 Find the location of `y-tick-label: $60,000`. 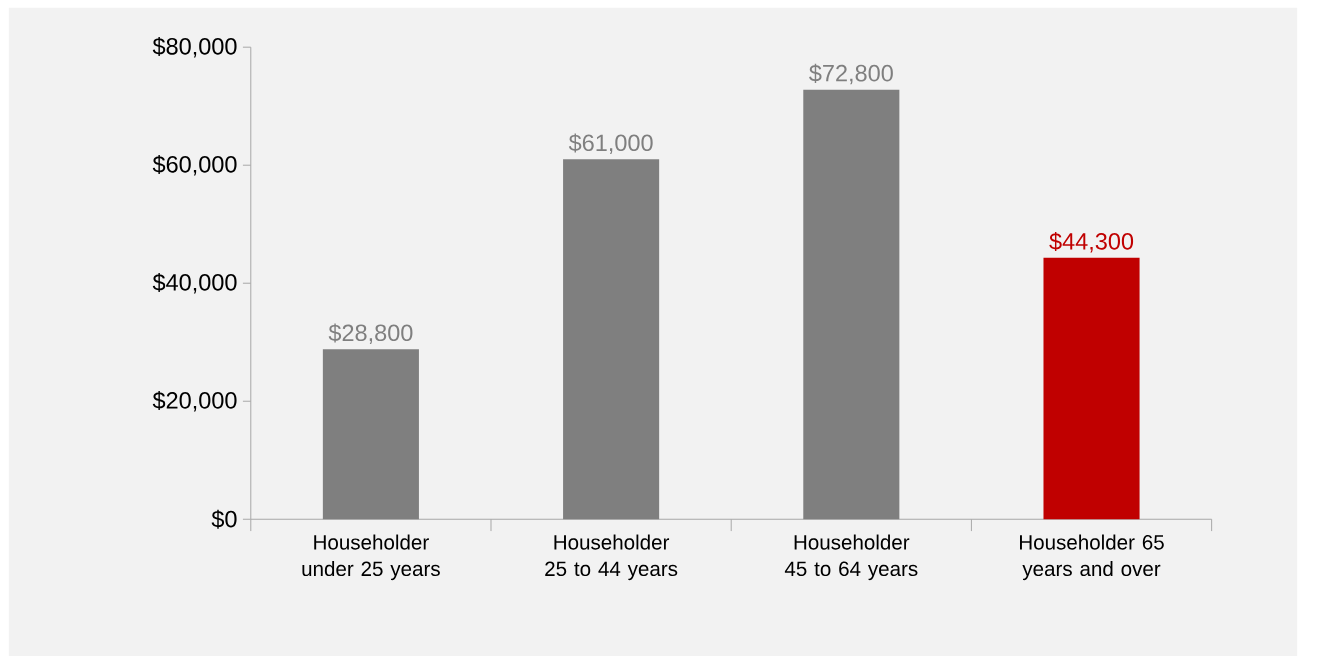

y-tick-label: $60,000 is located at coordinates (194, 165).